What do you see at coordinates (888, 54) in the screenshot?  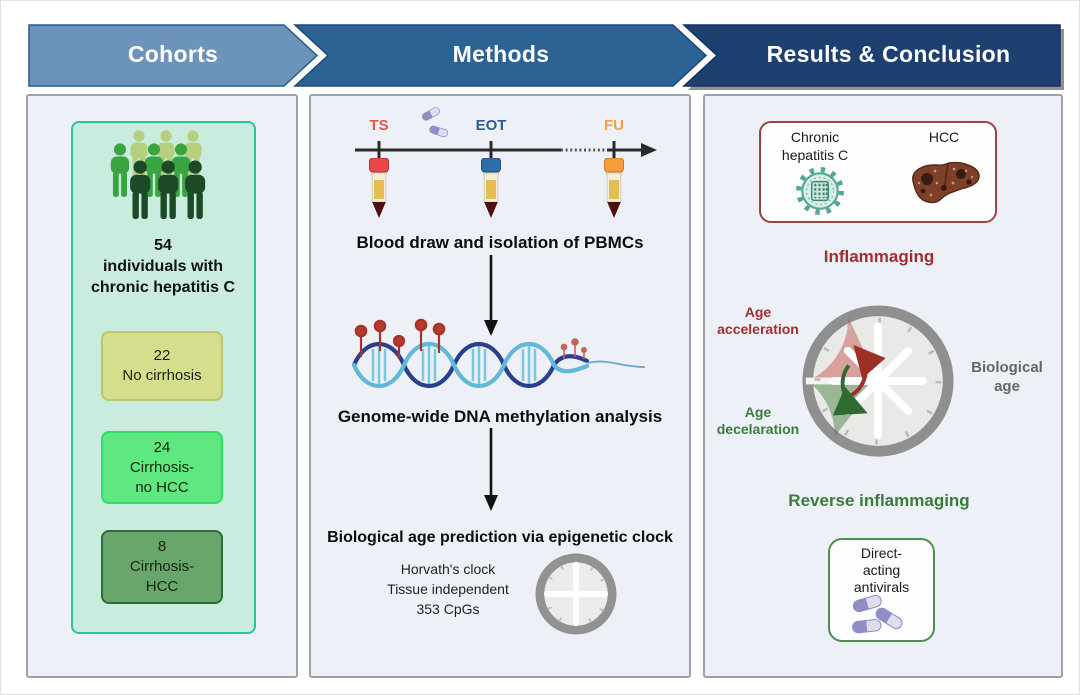 I see `banner-results: Results & Conclusion` at bounding box center [888, 54].